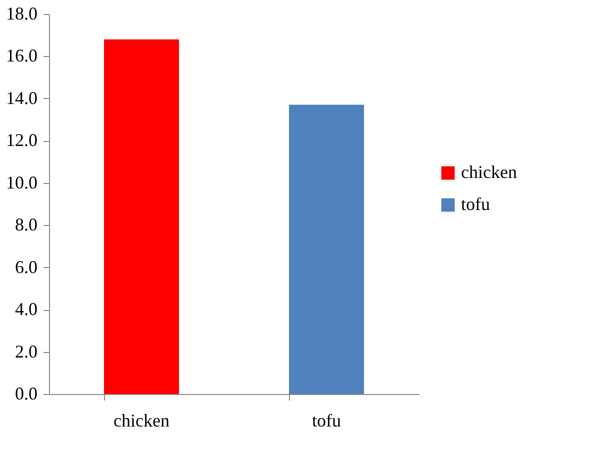  I want to click on y-tick-label: 14.0, so click(22, 98).